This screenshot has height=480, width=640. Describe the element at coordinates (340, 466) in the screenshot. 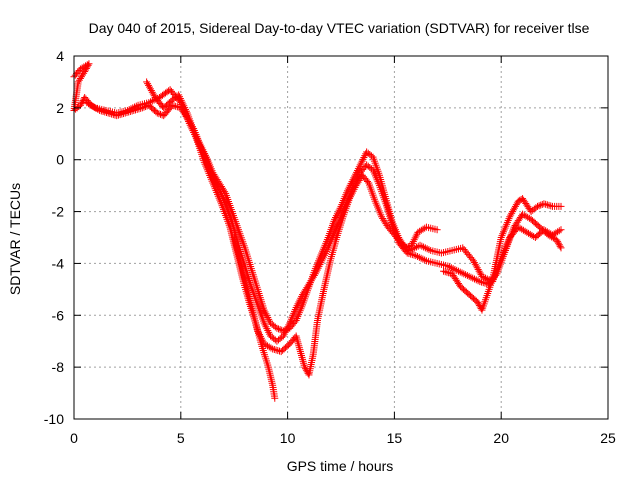

I see `x-axis-label: GPS time / hours` at that location.